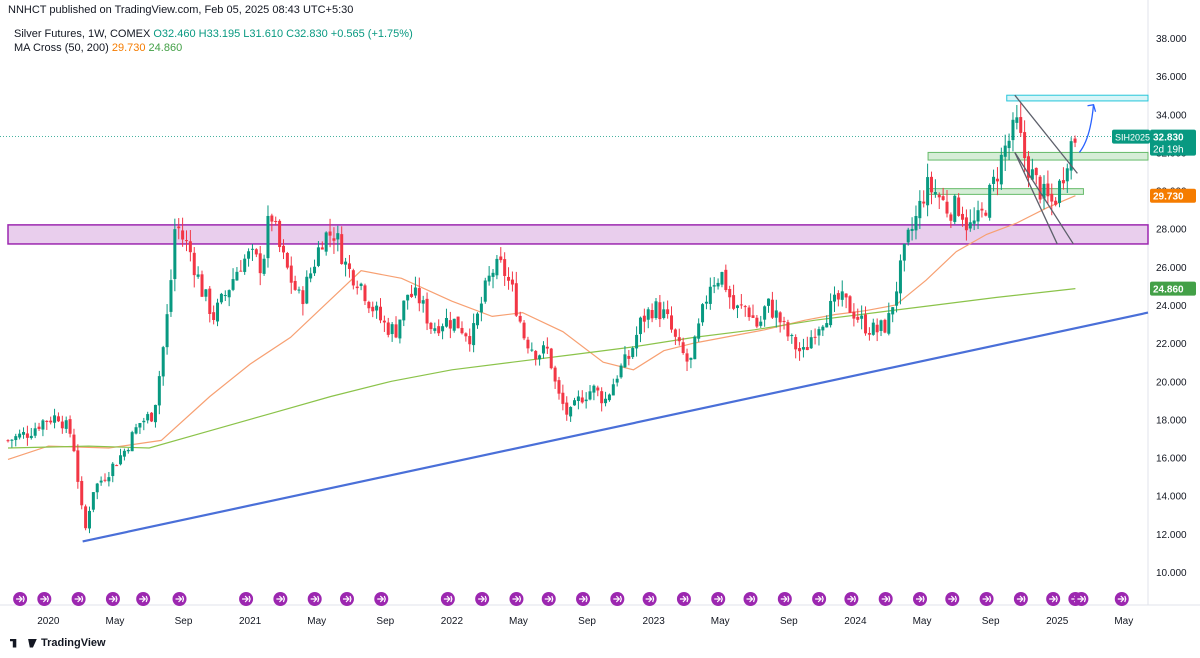  I want to click on y-tick-label: 16.000, so click(1171, 459).